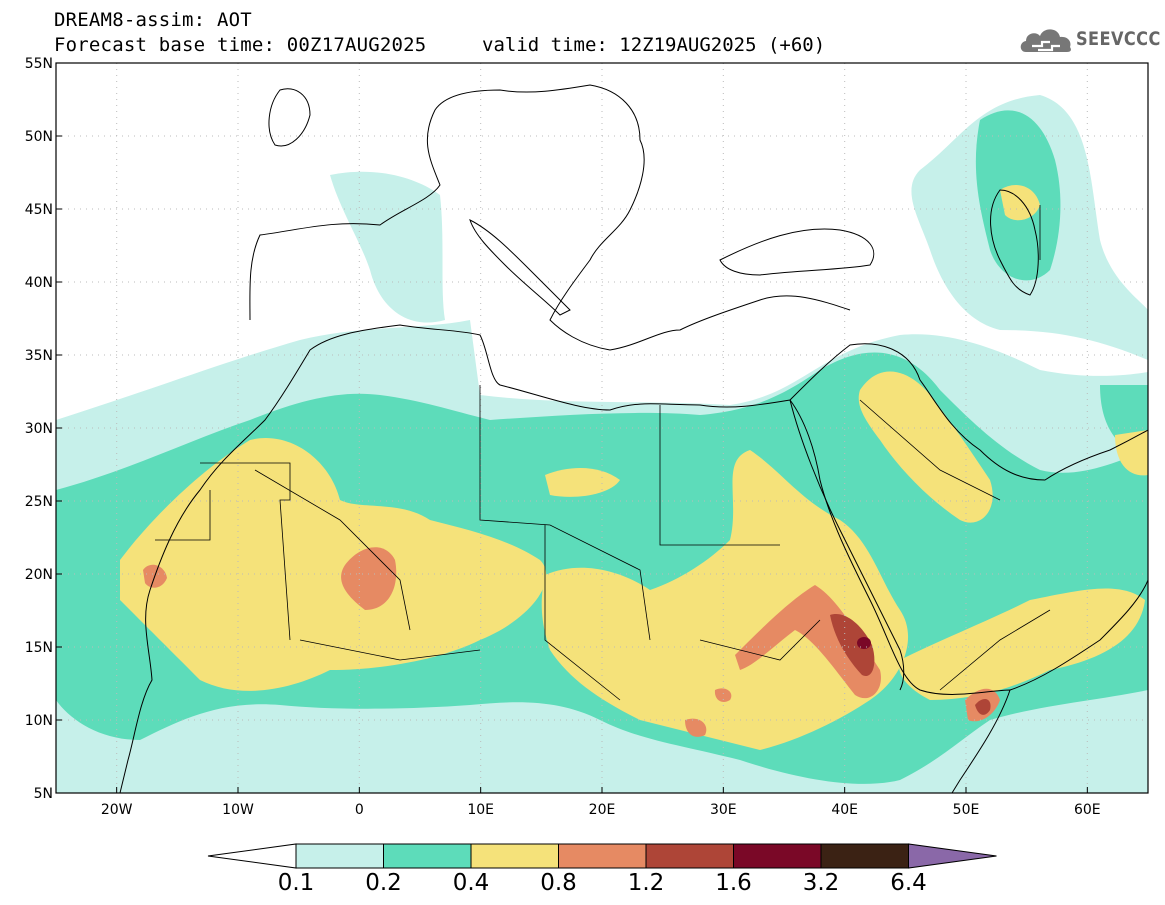 The height and width of the screenshot is (905, 1165). I want to click on colorbar-over-triangle, so click(952, 856).